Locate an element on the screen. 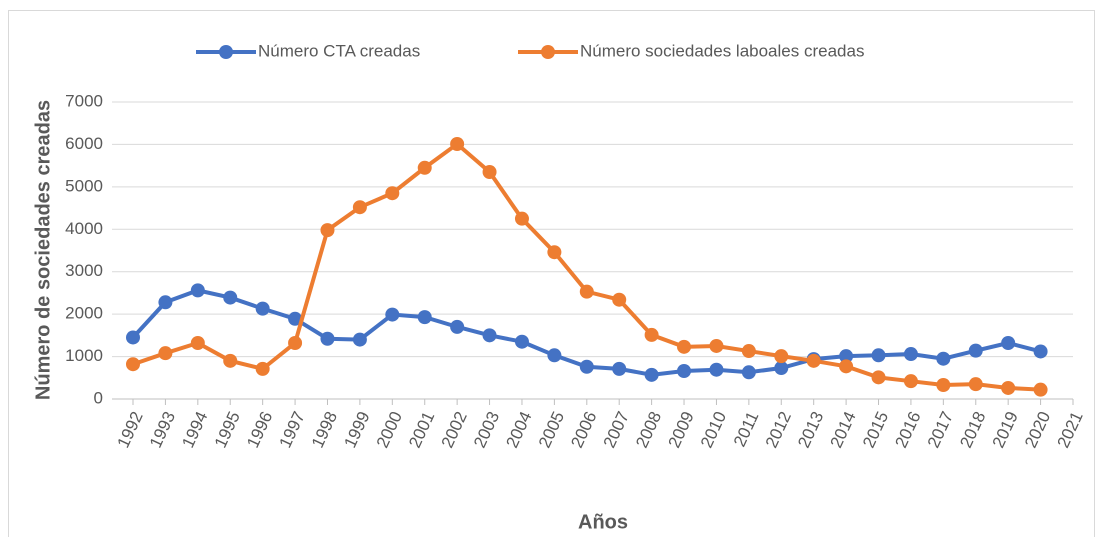 The height and width of the screenshot is (537, 1102). y-axis-title: Número de sociedades creadas is located at coordinates (43, 250).